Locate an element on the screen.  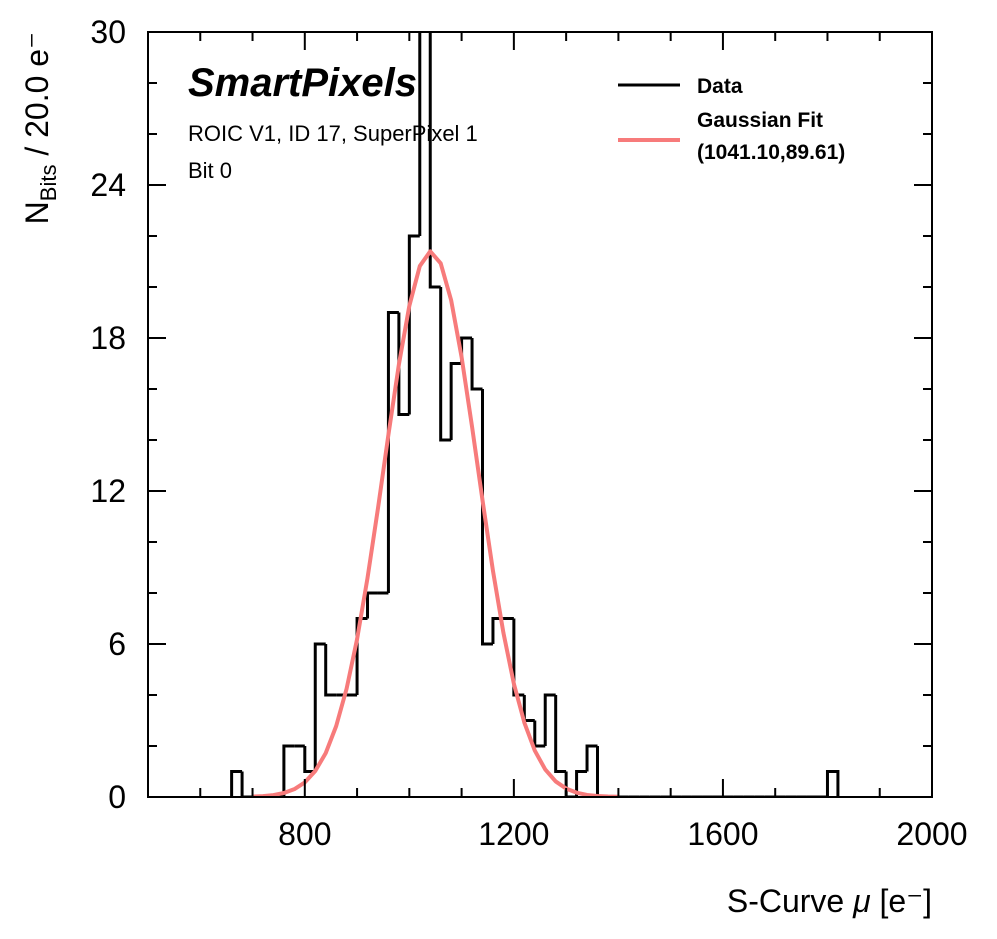
x-tick-label: 1200 is located at coordinates (513, 834).